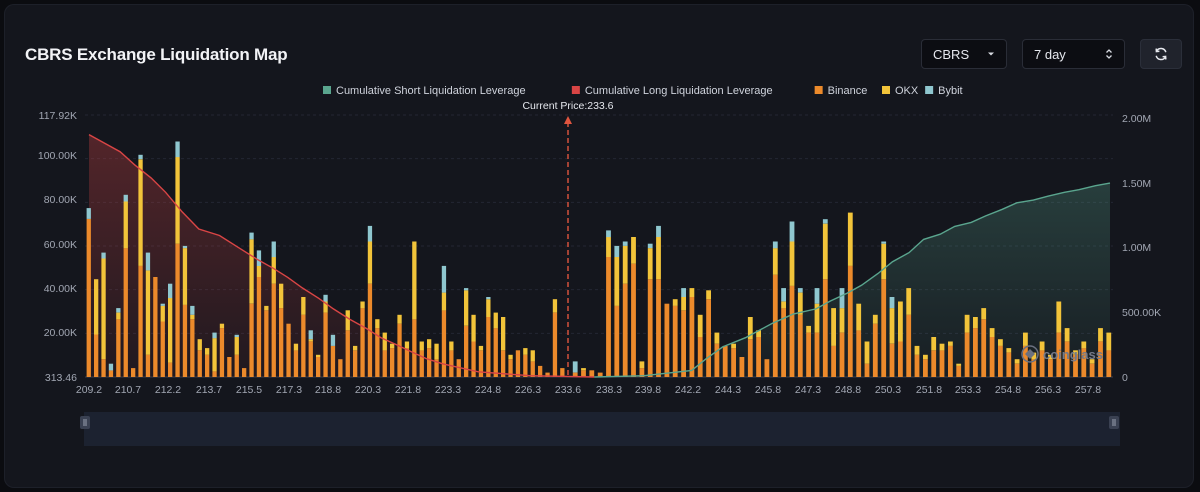  Describe the element at coordinates (85, 422) in the screenshot. I see `range-handle-left` at that location.